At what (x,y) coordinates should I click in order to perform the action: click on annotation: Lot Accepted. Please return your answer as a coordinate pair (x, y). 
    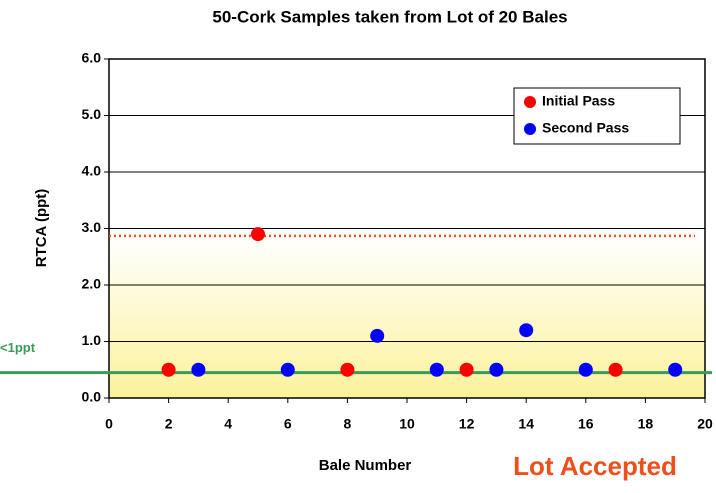
    Looking at the image, I should click on (595, 466).